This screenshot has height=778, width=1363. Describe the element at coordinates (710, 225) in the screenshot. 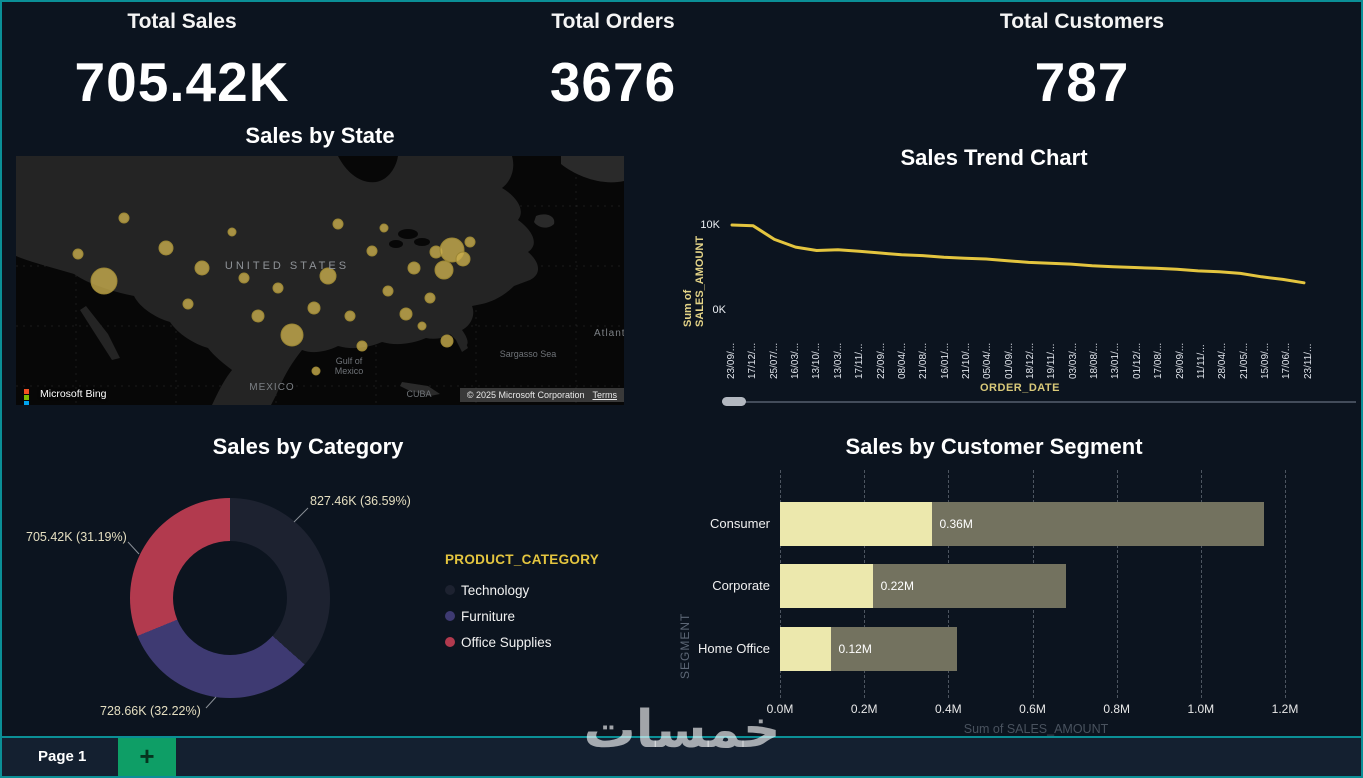

I see `y-tick-label: 10K` at that location.